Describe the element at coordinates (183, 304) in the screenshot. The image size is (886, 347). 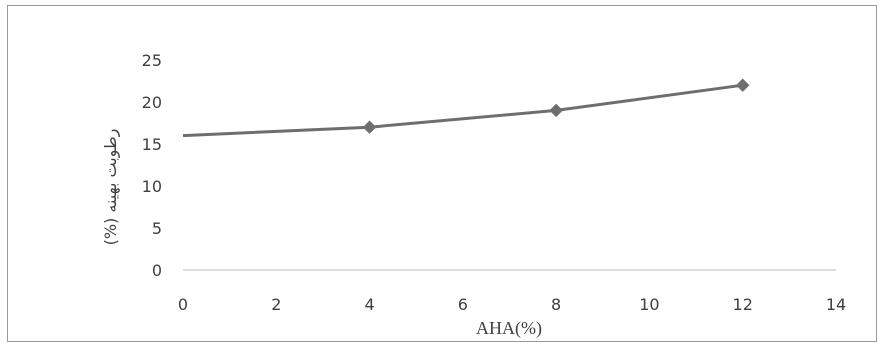
I see `x-tick-label: 0` at that location.